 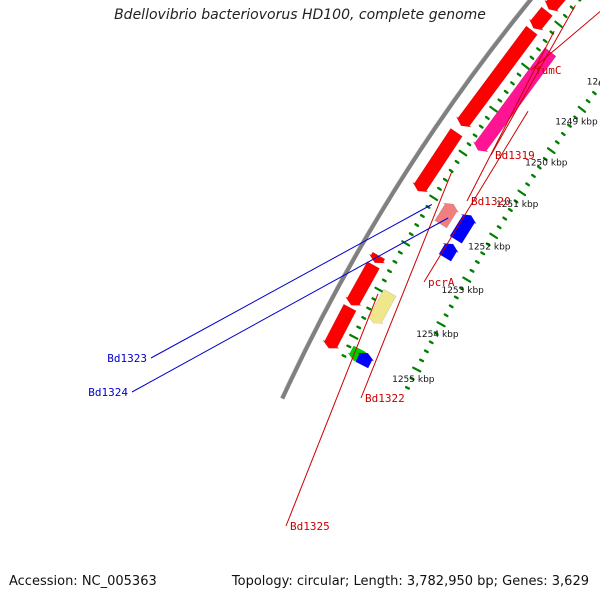 I want to click on tick-label: 1255 kbp, so click(x=413, y=380).